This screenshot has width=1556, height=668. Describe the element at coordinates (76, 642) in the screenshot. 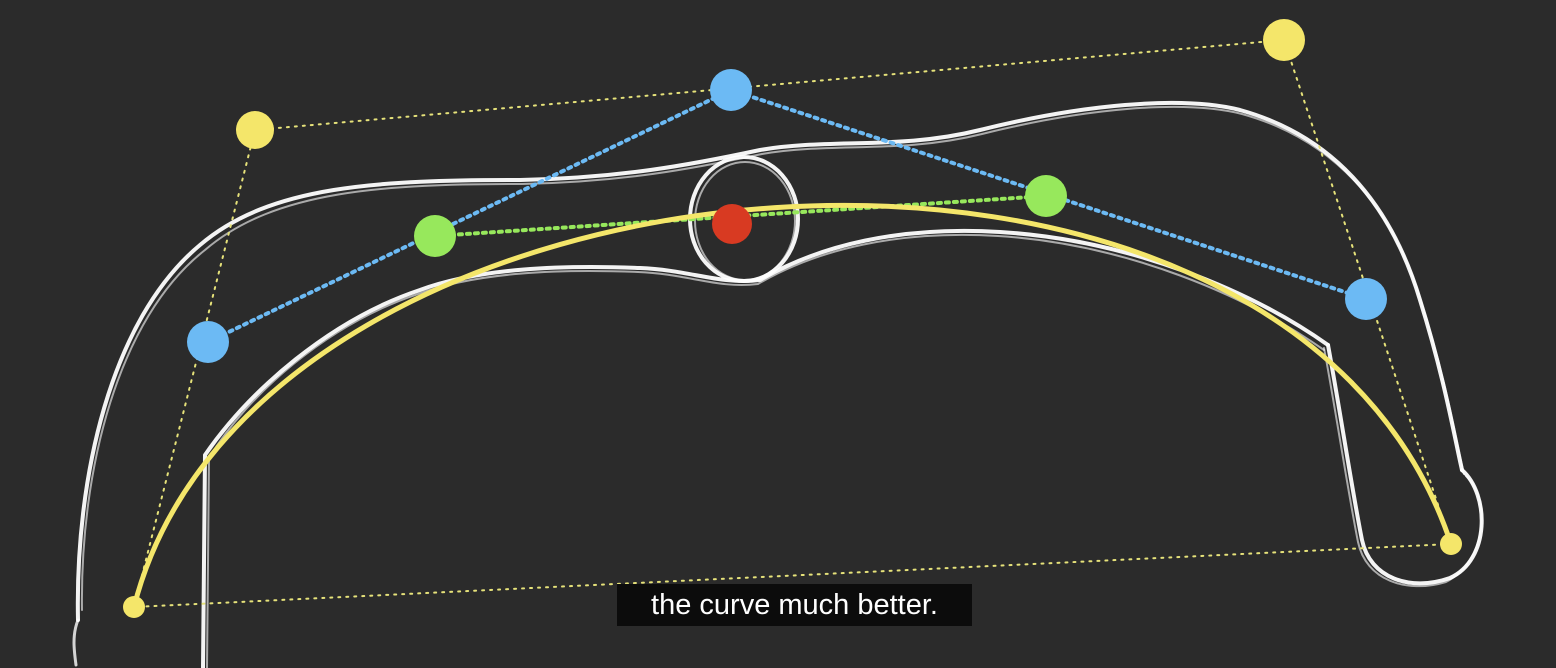

I see `sketch-left-stub` at that location.